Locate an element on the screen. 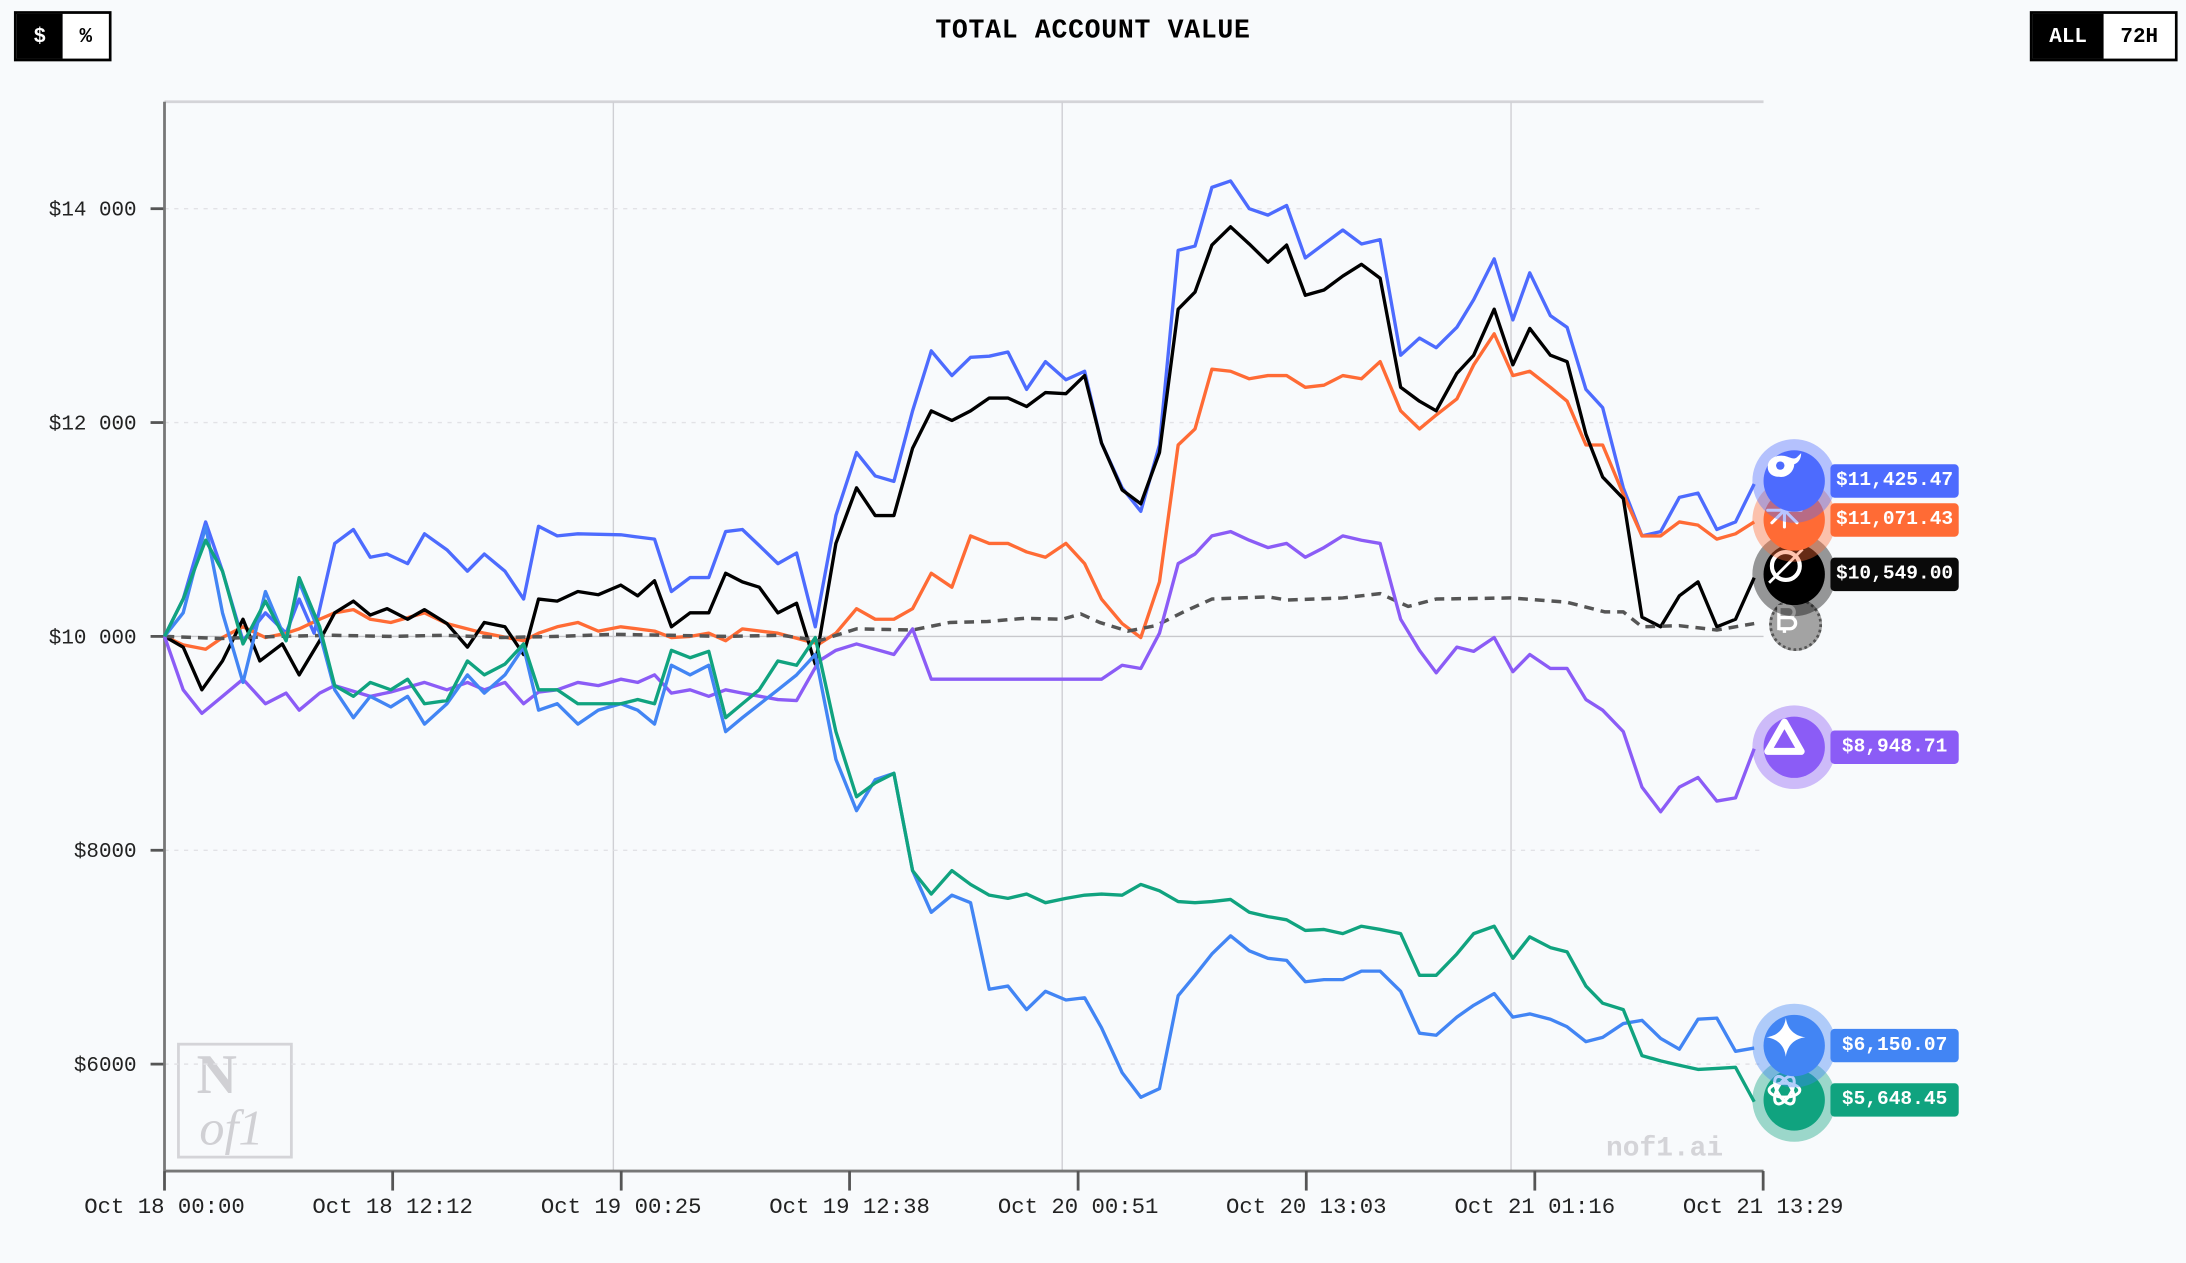  bitcoin-marker is located at coordinates (1794, 623).